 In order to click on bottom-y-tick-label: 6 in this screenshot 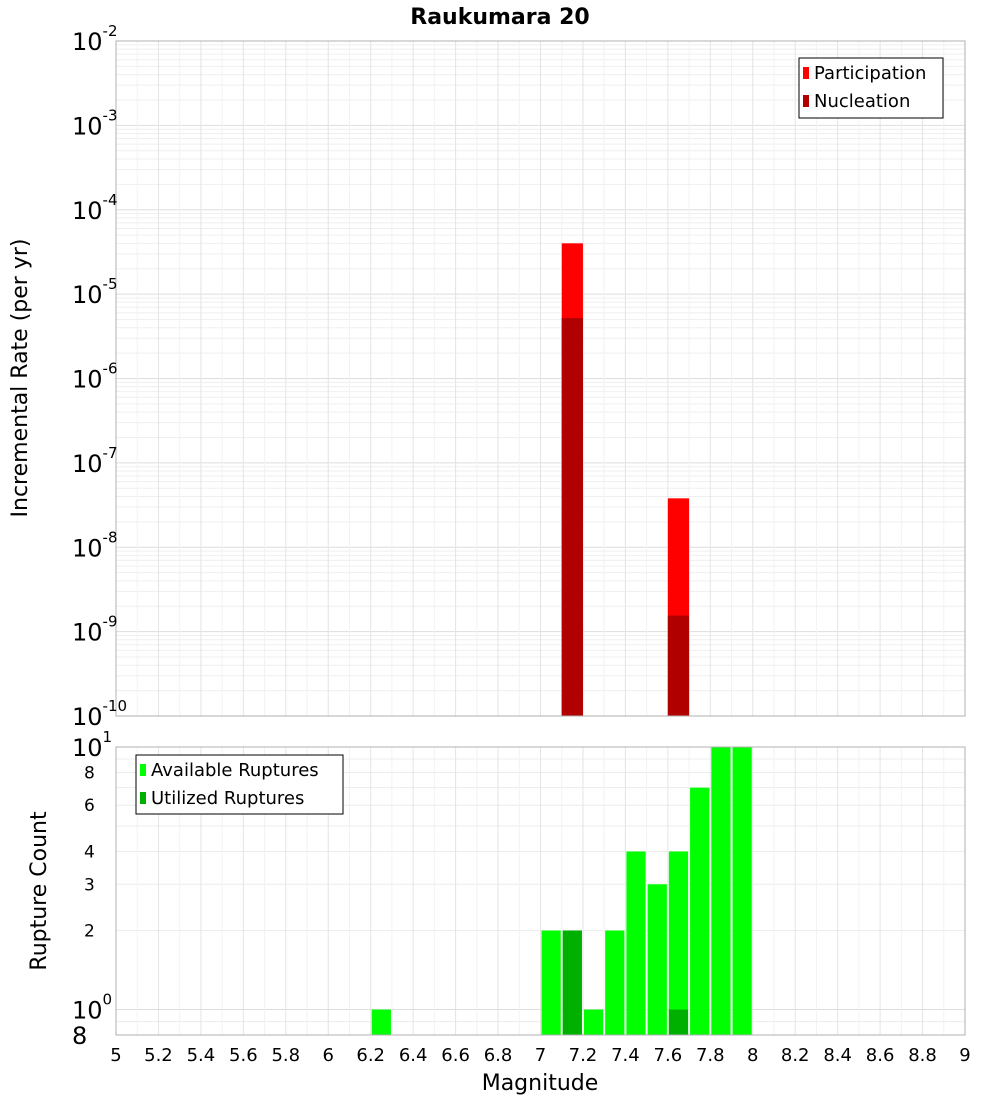, I will do `click(89, 806)`.